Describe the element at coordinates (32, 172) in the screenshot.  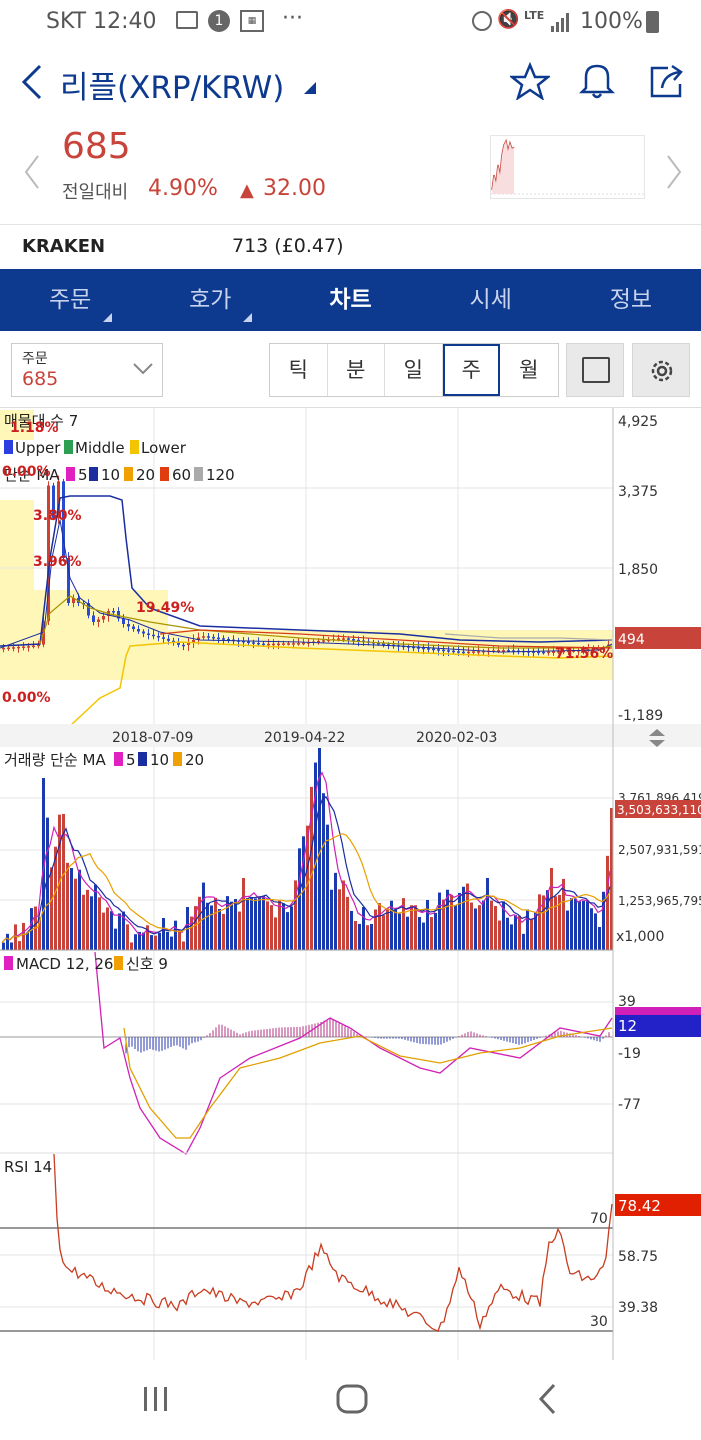
I see `prev-icon` at that location.